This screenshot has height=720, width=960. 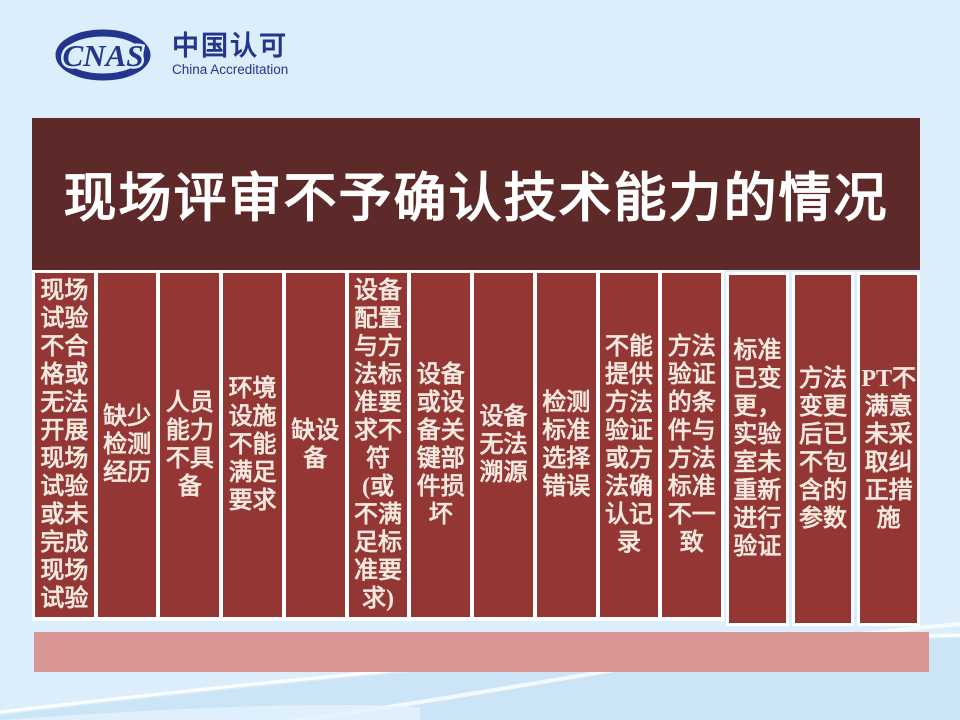 What do you see at coordinates (64, 543) in the screenshot?
I see `reason-line: 完成` at bounding box center [64, 543].